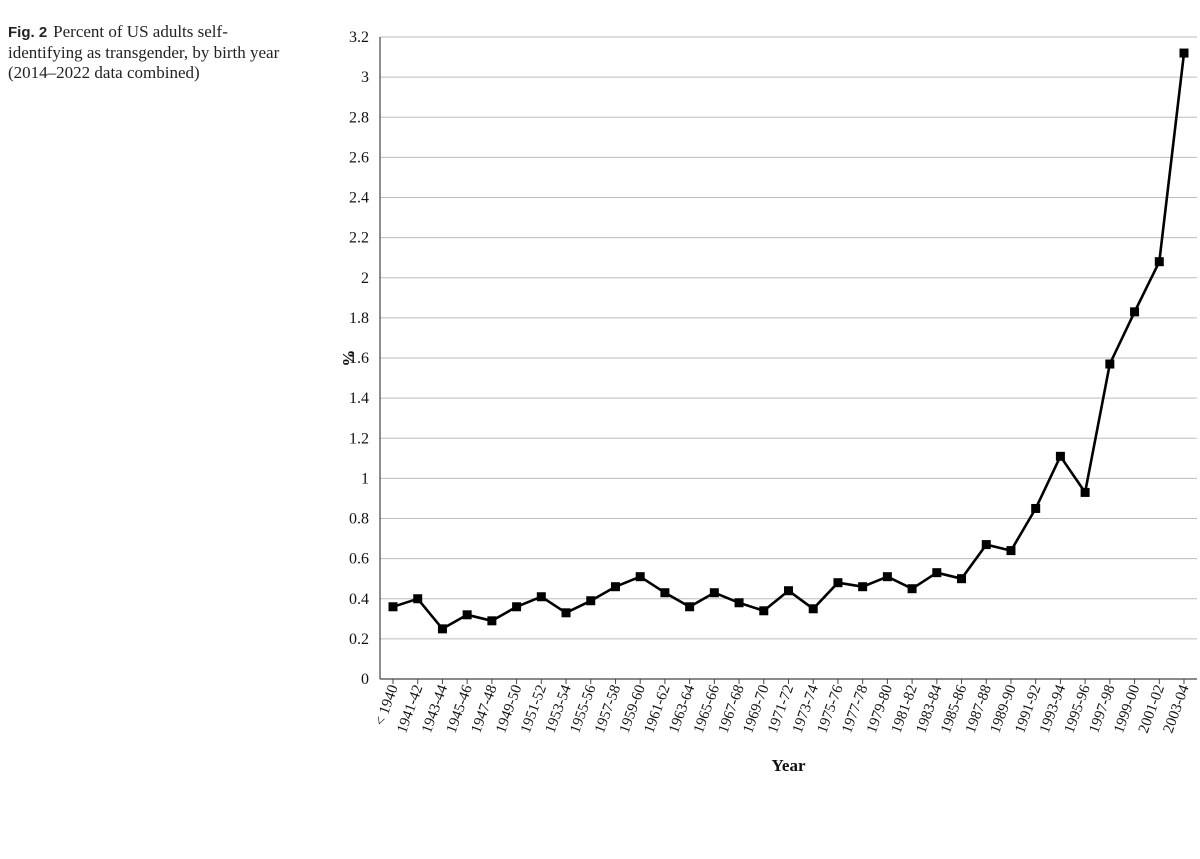  I want to click on y-tick-label: 2.6, so click(359, 157).